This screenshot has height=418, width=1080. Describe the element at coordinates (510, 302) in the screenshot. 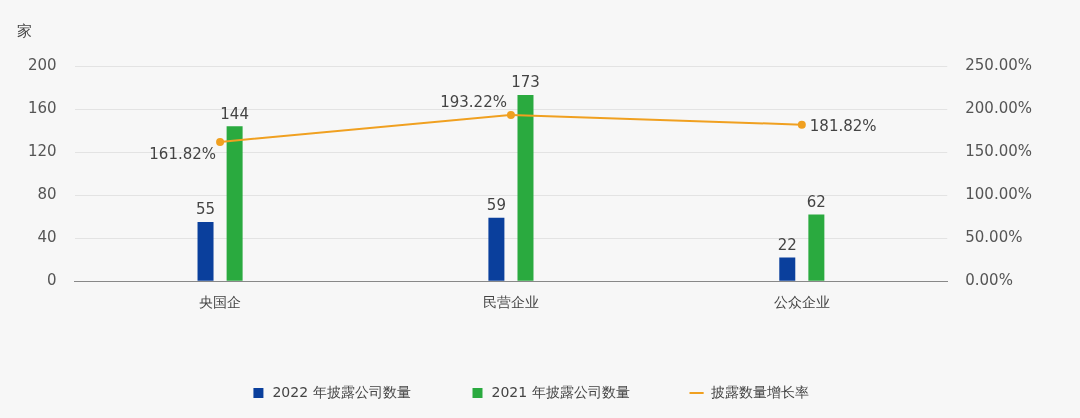

I see `x-tick-label: 民营企业` at that location.